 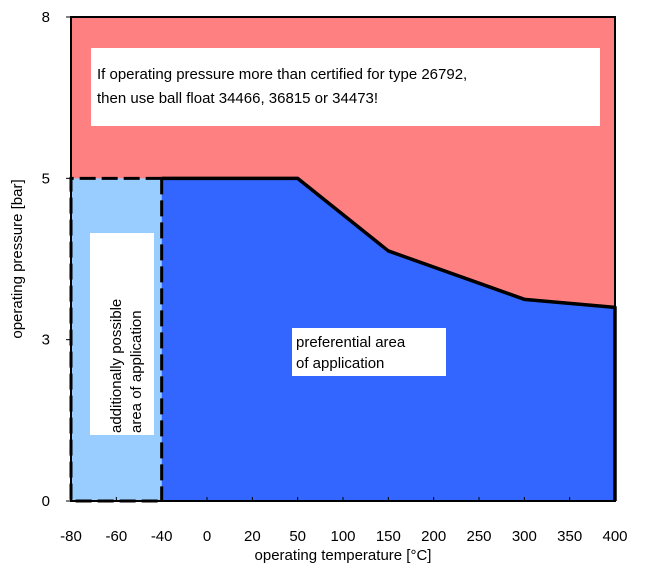 I want to click on x-tick-label: -40, so click(x=162, y=536).